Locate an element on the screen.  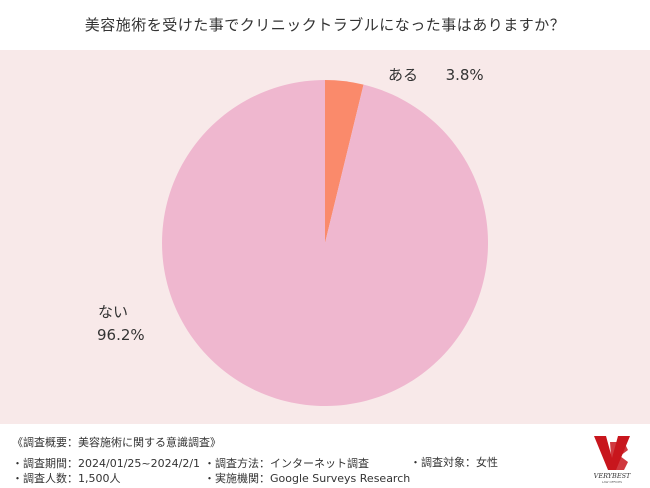
label-nai-name: ない is located at coordinates (113, 312).